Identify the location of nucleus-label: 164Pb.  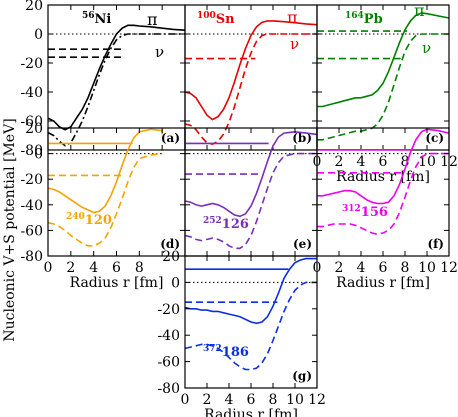
(364, 19).